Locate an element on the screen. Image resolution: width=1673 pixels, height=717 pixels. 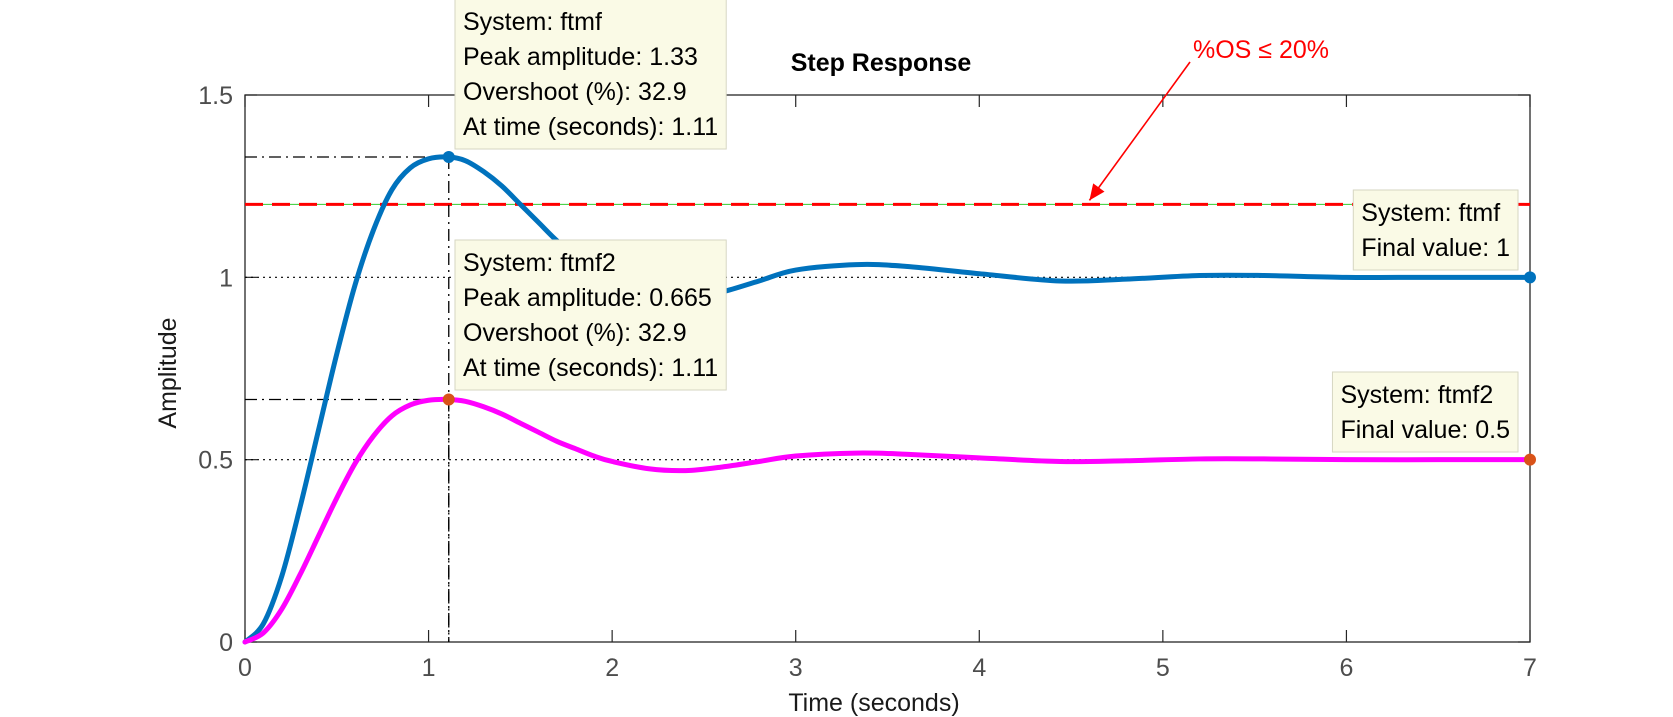
x-tick-label: 7 is located at coordinates (1530, 668).